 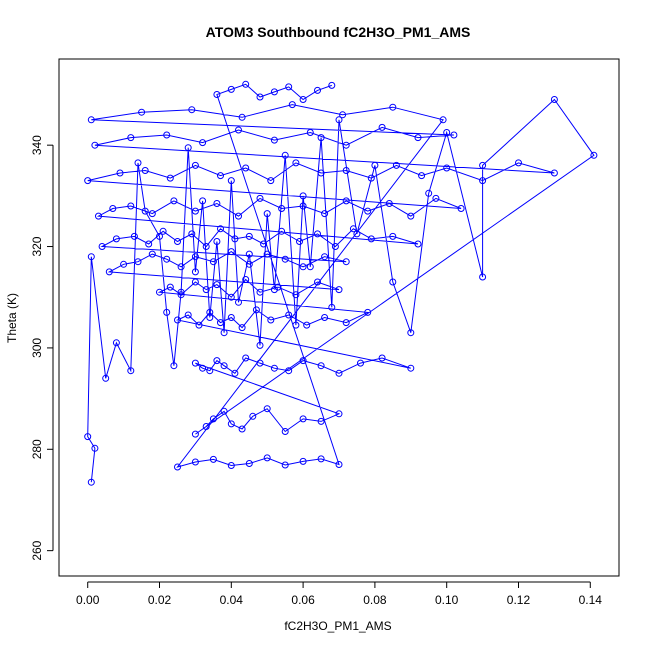 I want to click on x-tick-label: 0.04, so click(x=232, y=600).